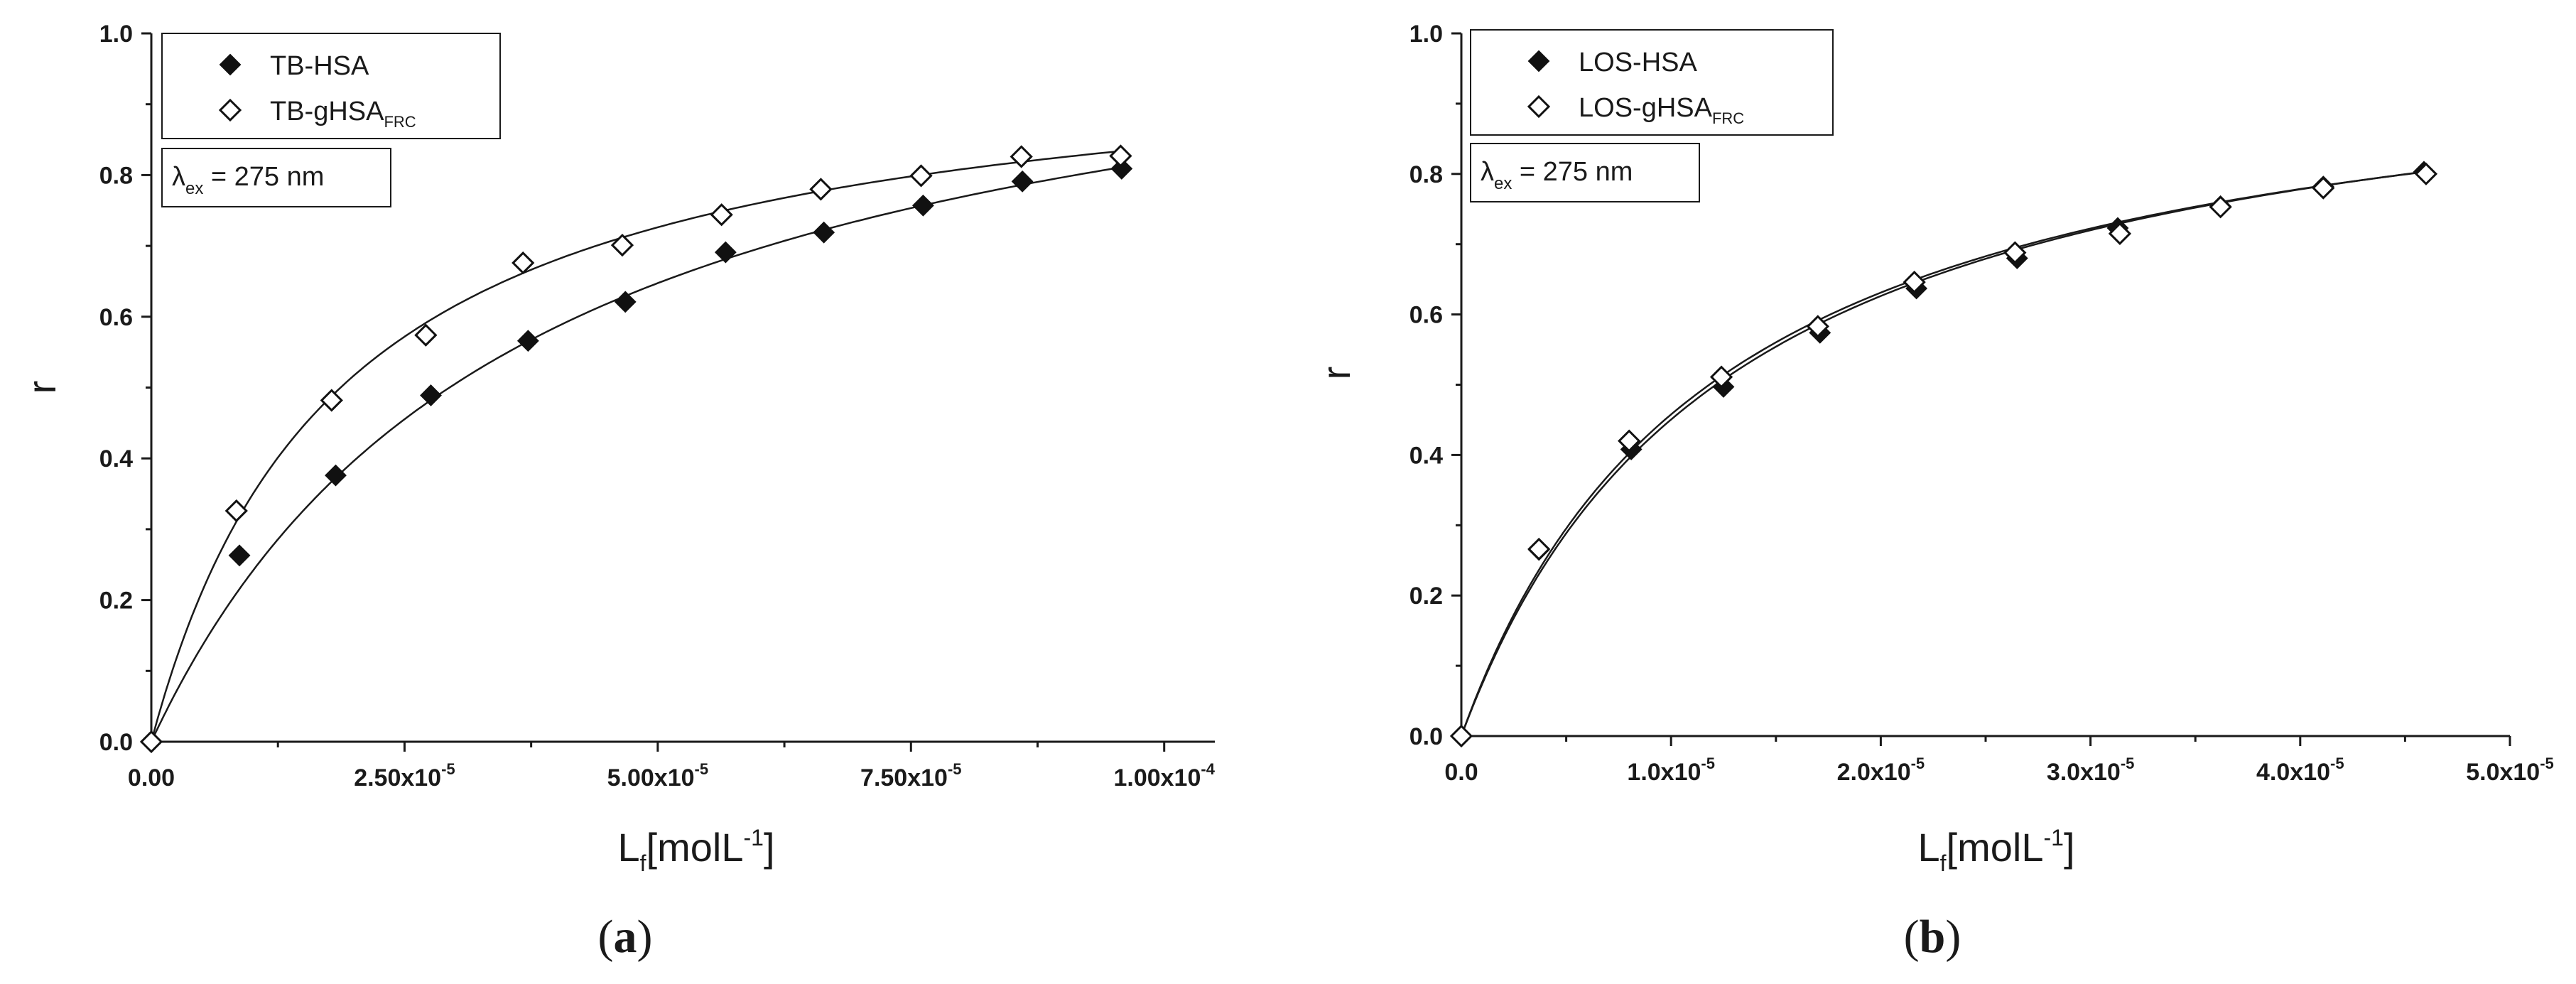 The height and width of the screenshot is (984, 2576). What do you see at coordinates (904, 777) in the screenshot?
I see `x-tick-mantissa: 7.50x10` at bounding box center [904, 777].